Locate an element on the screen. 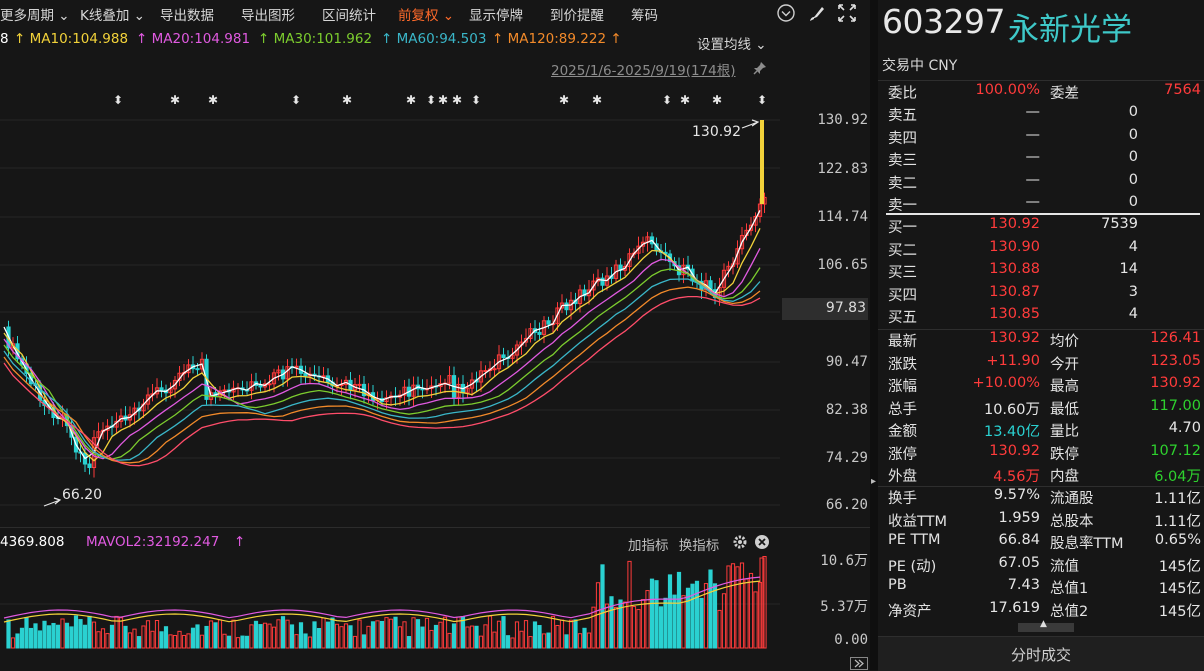 The height and width of the screenshot is (671, 1204). ask-row-v1: — is located at coordinates (1033, 112).